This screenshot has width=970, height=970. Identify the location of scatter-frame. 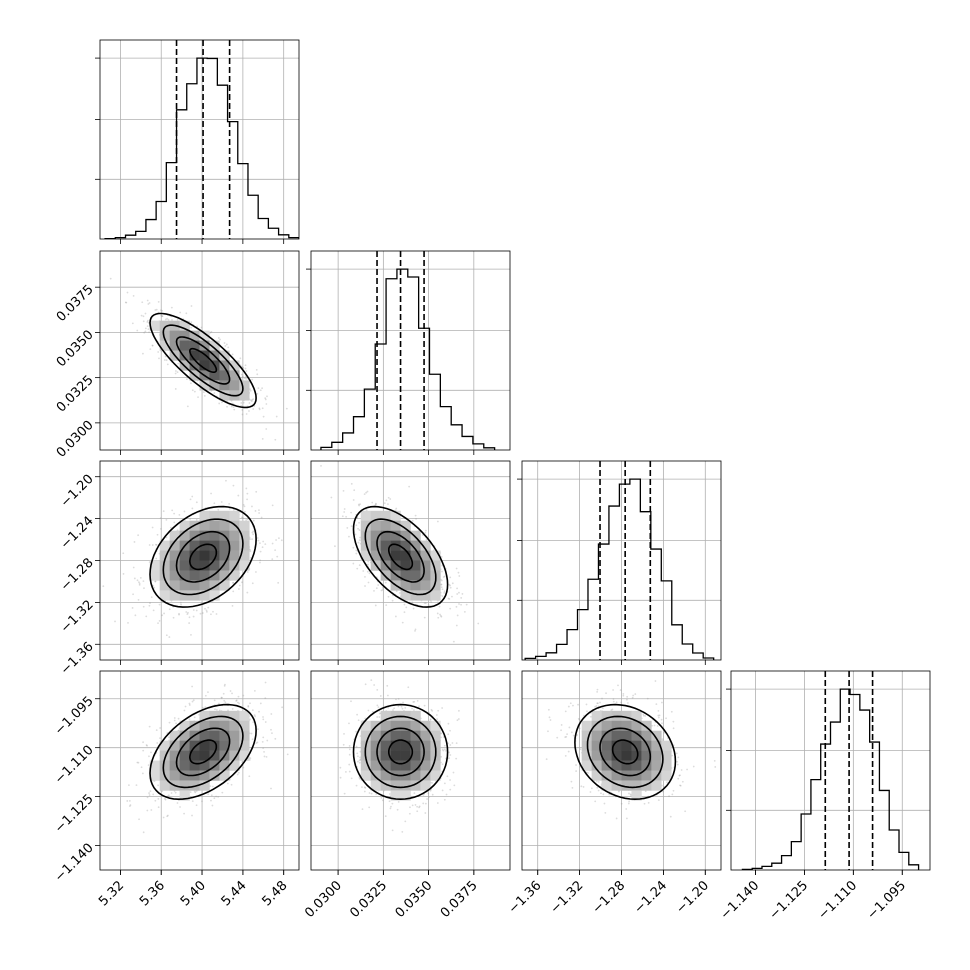
(410, 560).